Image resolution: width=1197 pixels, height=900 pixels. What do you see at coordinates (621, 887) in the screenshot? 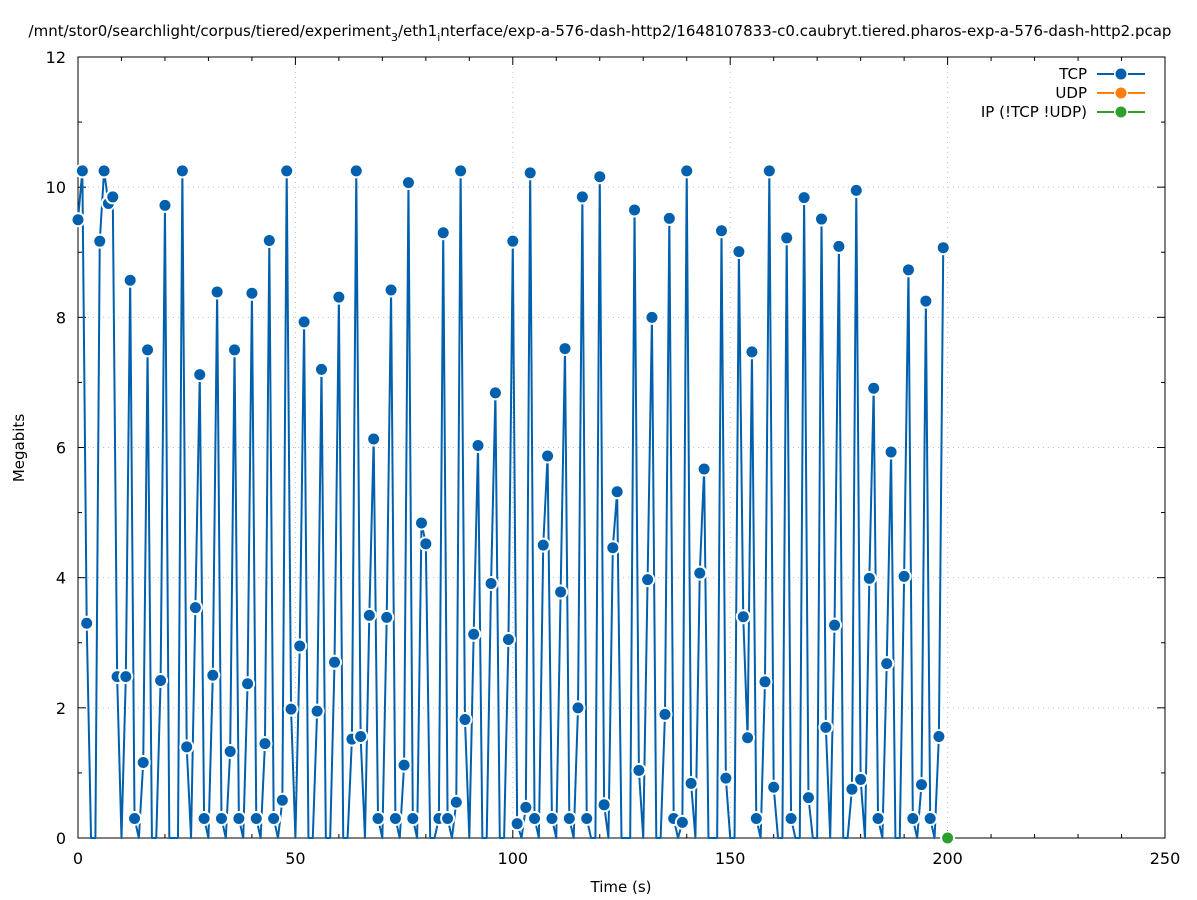
I see `x-axis-label: Time (s)` at bounding box center [621, 887].